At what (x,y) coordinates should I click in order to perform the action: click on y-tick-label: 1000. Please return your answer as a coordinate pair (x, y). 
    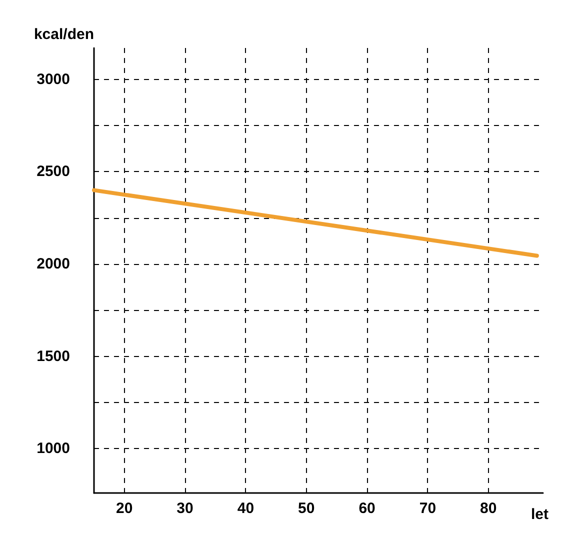
    Looking at the image, I should click on (53, 449).